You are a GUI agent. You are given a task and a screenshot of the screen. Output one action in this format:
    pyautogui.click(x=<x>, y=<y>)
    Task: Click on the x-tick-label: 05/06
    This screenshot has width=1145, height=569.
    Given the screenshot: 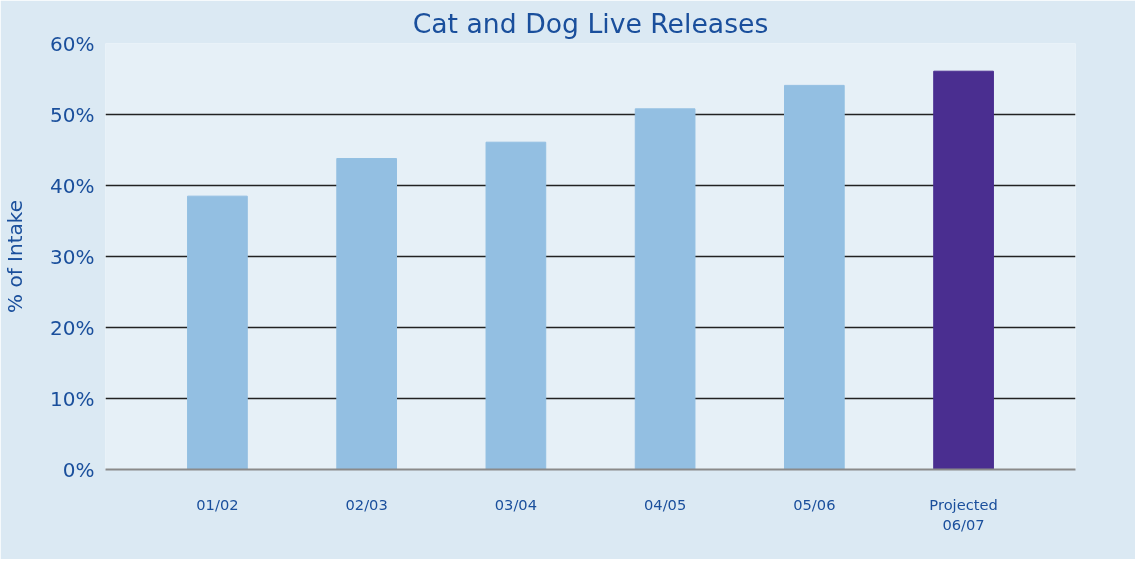 What is the action you would take?
    pyautogui.click(x=814, y=504)
    